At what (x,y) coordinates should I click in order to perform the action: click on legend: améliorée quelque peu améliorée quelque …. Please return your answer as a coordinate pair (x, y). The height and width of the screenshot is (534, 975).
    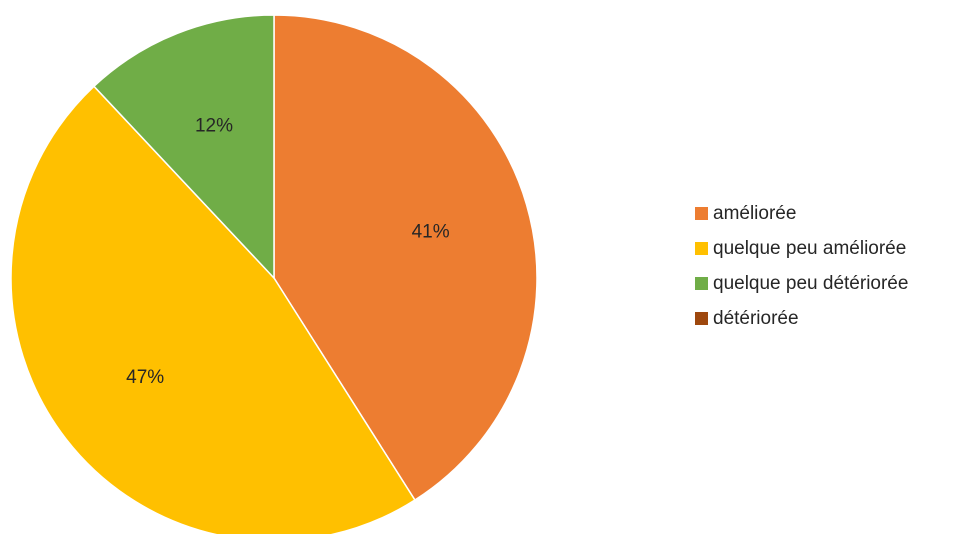
    Looking at the image, I should click on (801, 266).